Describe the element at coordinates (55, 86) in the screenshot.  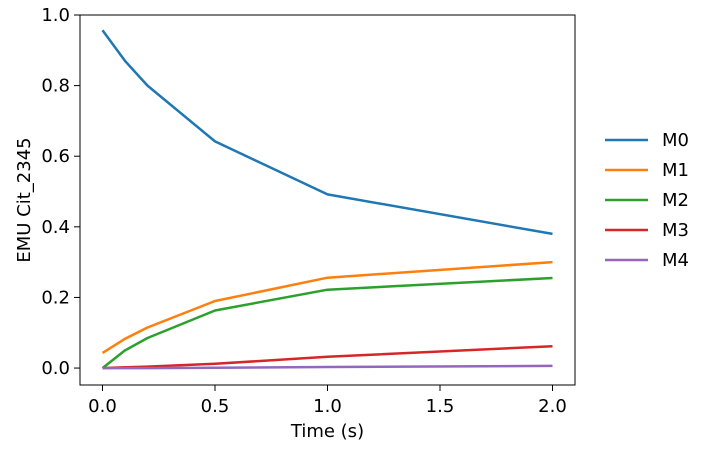
I see `y-tick-label: 0.8` at that location.